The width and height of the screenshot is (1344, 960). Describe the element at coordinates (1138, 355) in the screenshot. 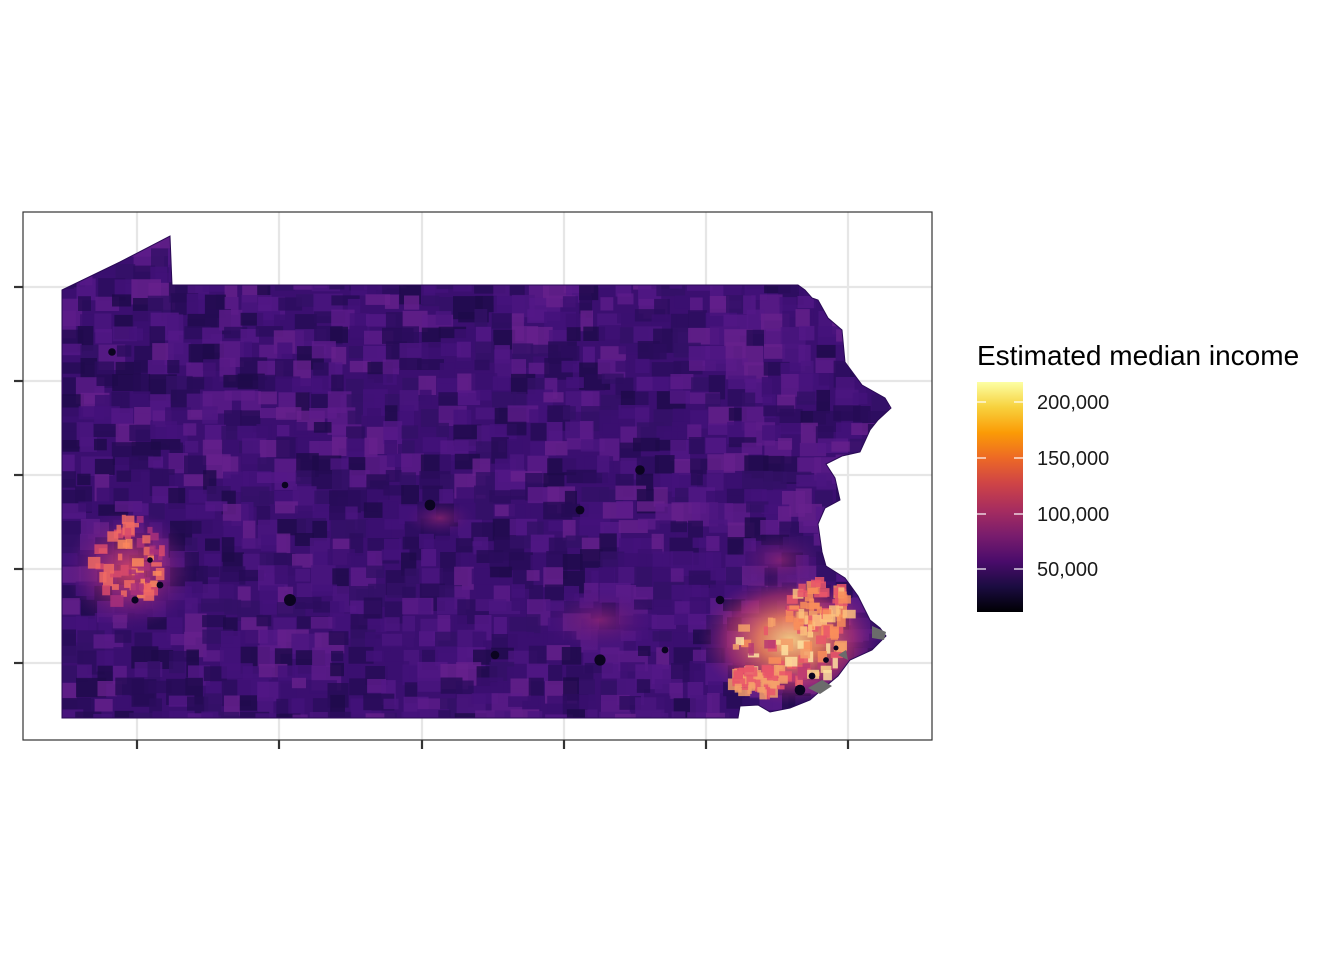

I see `legend-title: Estimated median income` at that location.